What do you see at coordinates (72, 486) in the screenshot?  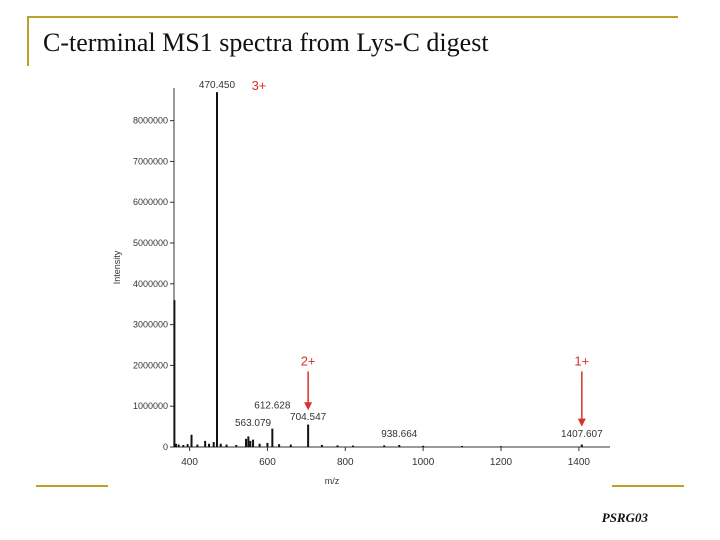 I see `footer-rule-left` at bounding box center [72, 486].